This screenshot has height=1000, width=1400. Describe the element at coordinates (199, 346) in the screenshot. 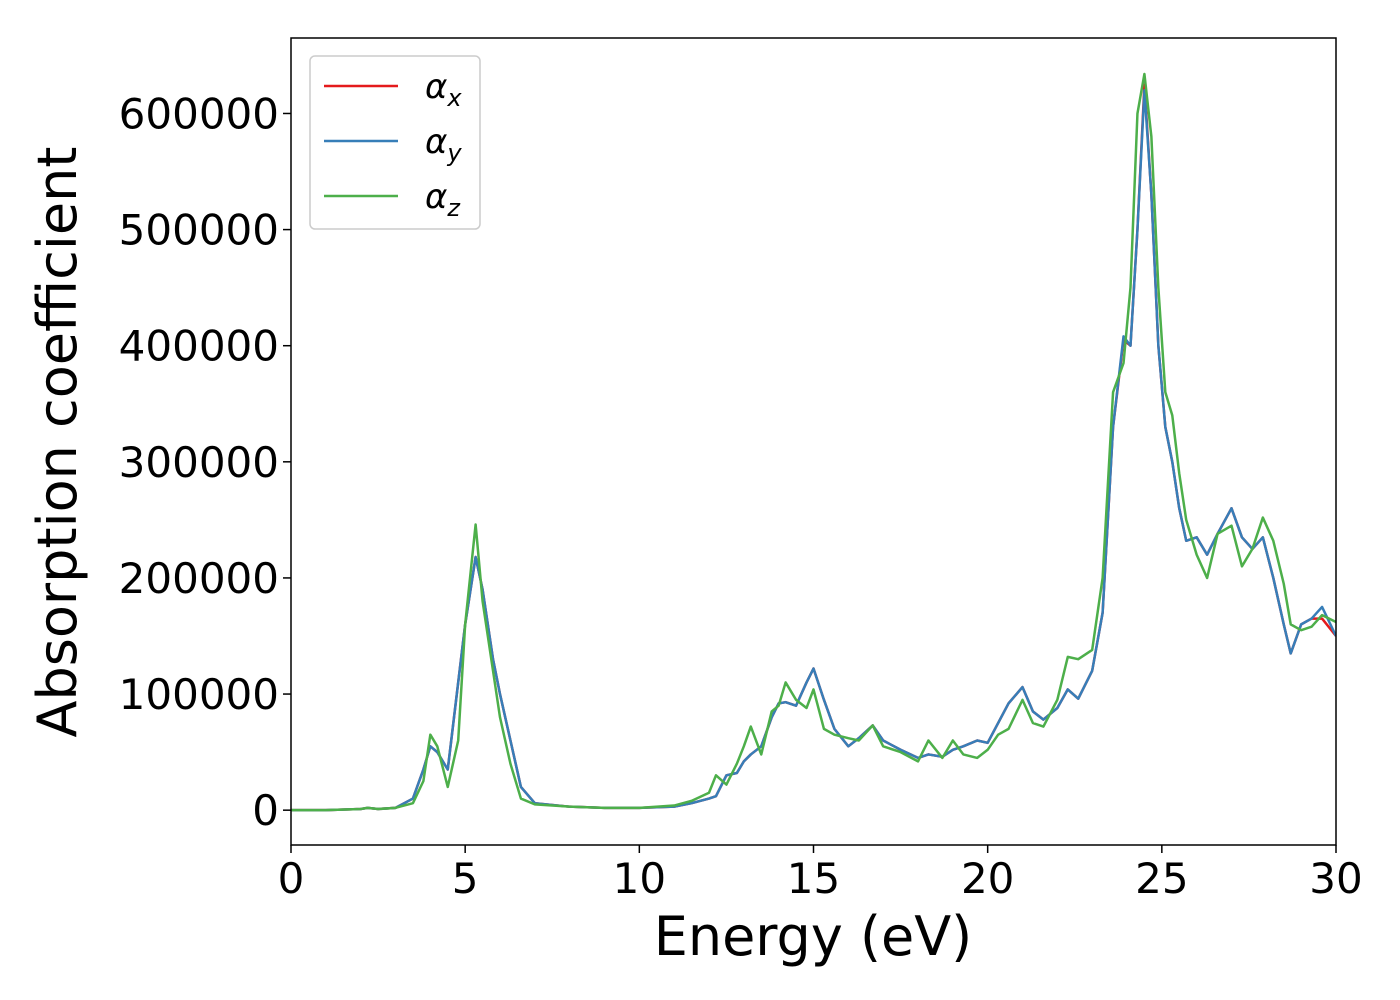

I see `y-tick-label: 400000` at that location.